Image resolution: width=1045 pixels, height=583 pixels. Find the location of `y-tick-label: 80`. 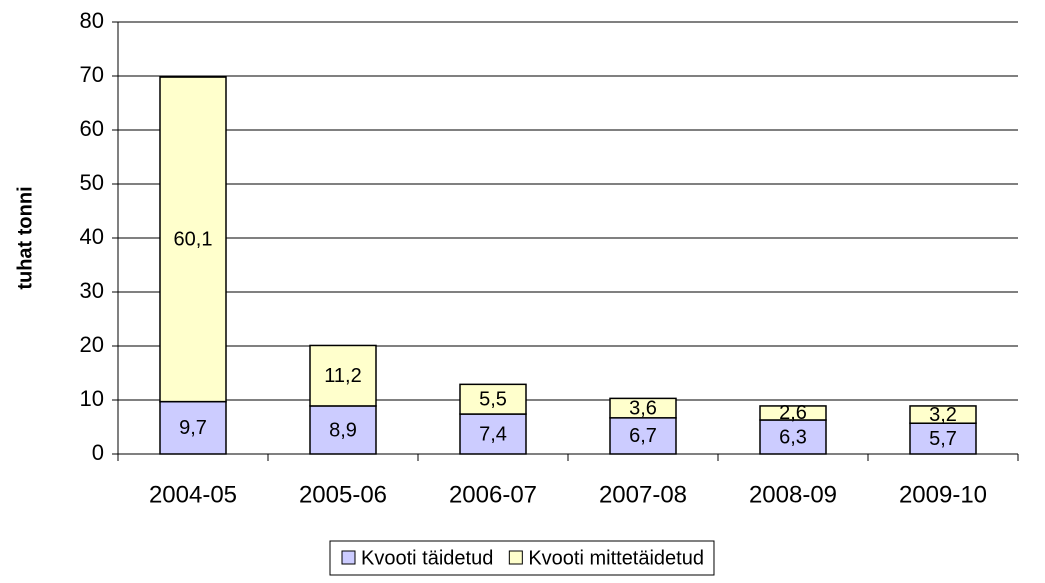

y-tick-label: 80 is located at coordinates (92, 20).